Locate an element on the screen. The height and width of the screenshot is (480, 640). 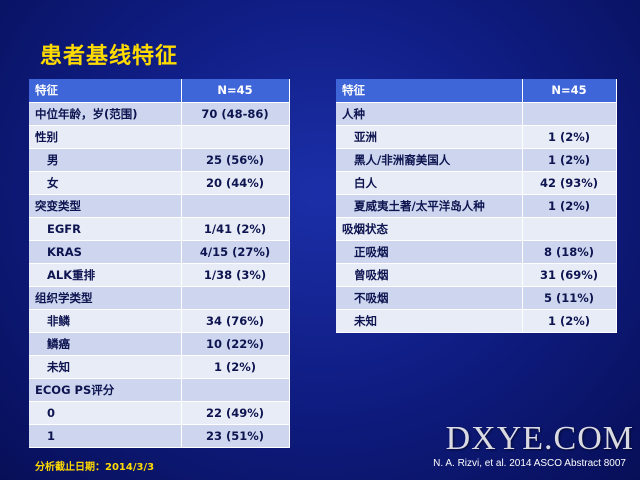
row-label: 1 is located at coordinates (105, 436).